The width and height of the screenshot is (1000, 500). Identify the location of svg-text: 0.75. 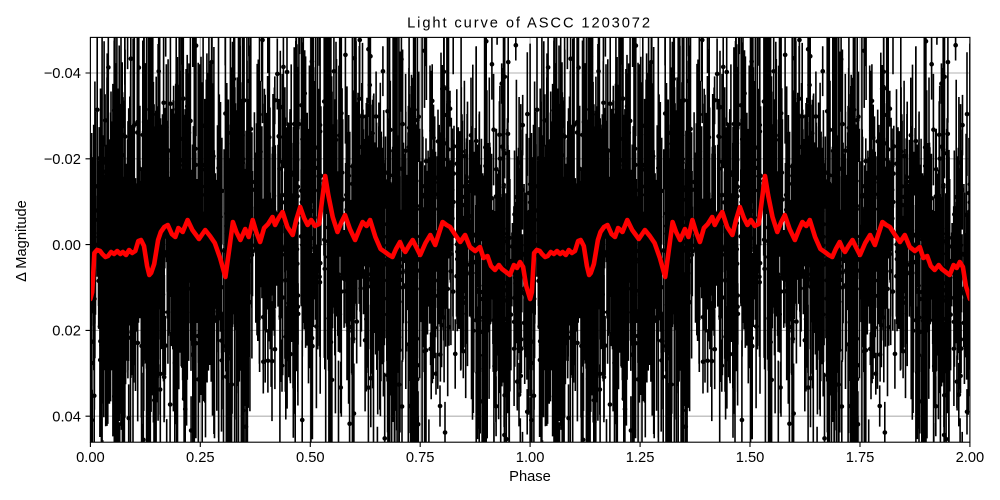
(420, 458).